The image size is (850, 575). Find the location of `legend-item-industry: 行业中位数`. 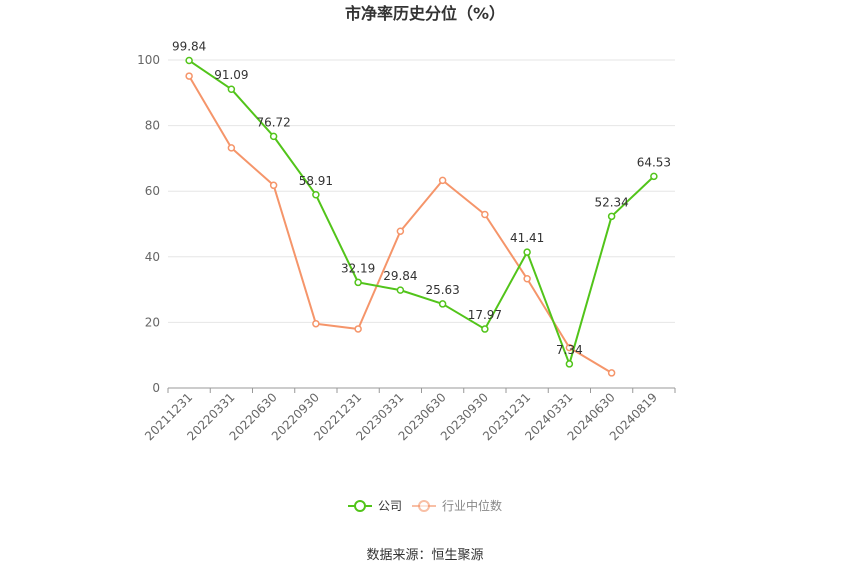

legend-item-industry: 行业中位数 is located at coordinates (457, 505).